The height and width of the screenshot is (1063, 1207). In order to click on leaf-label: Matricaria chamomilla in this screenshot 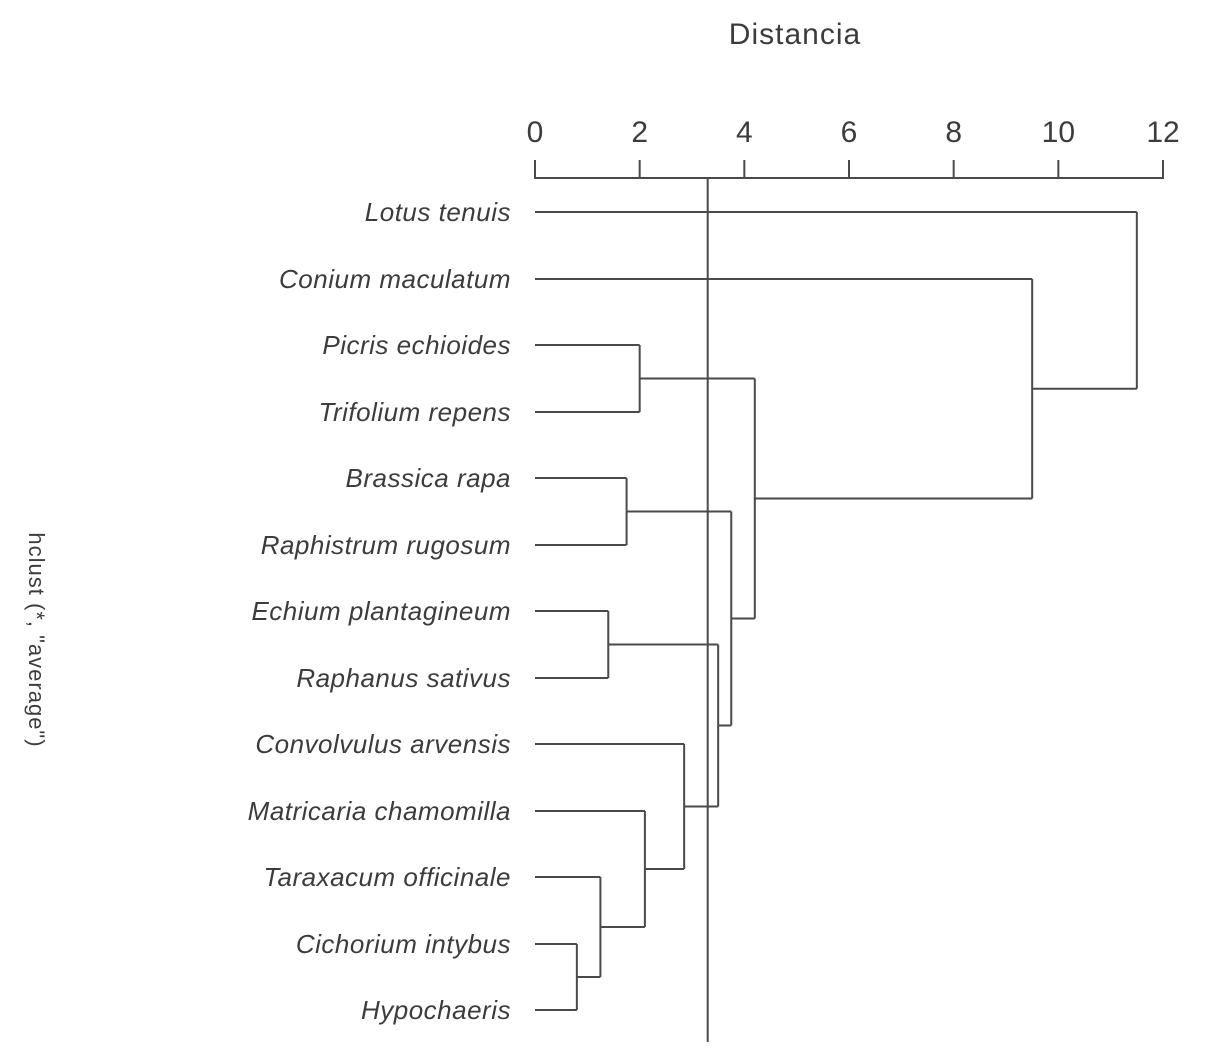, I will do `click(379, 811)`.